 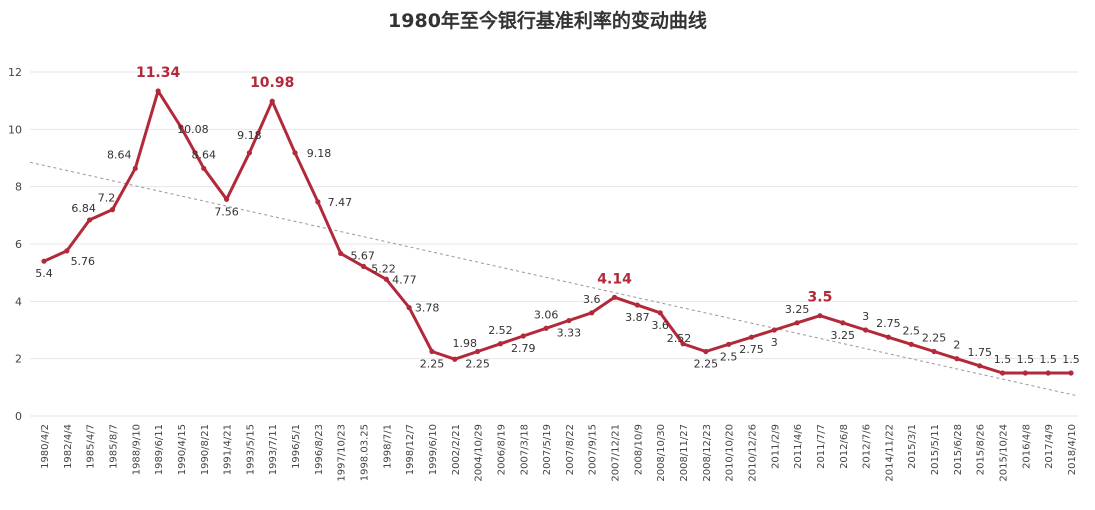 What do you see at coordinates (614, 279) in the screenshot?
I see `data-label: 4.14` at bounding box center [614, 279].